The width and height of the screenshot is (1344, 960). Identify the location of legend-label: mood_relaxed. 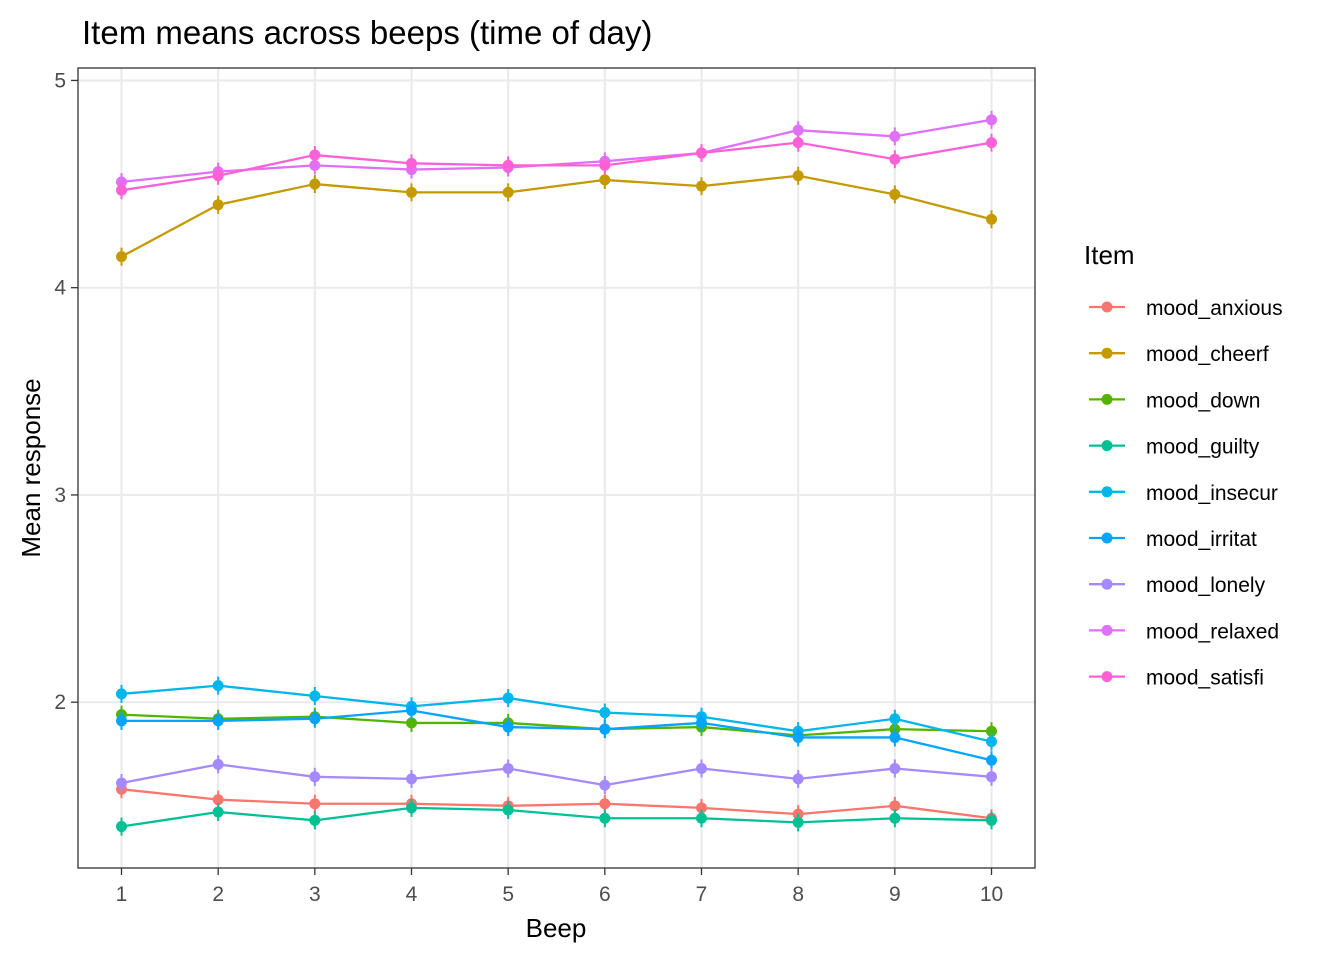
(1212, 631).